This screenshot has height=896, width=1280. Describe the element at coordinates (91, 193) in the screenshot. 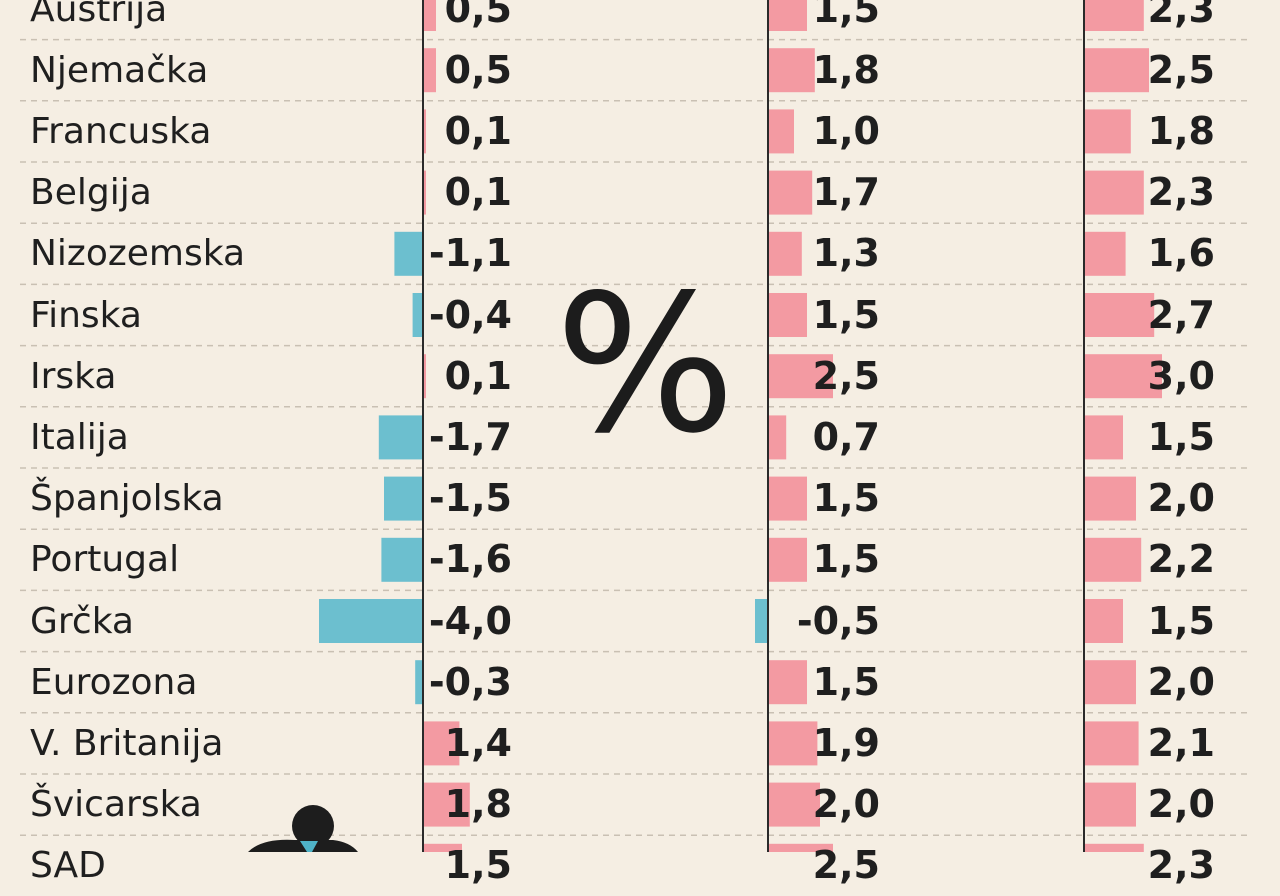

I see `category-label: Belgija` at that location.